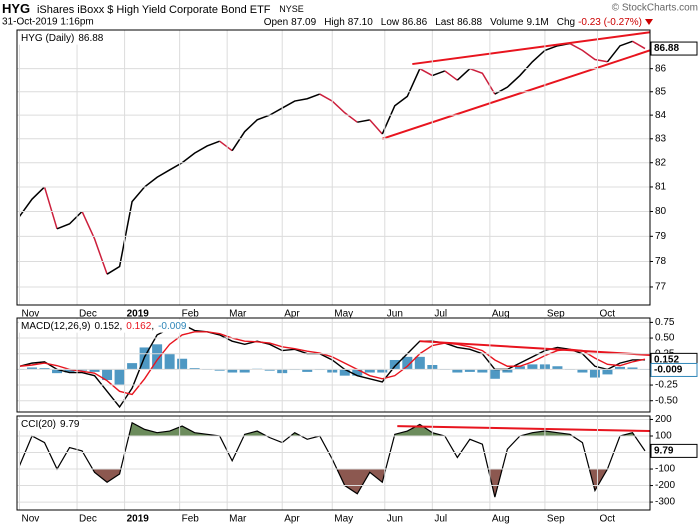 The image size is (700, 530). What do you see at coordinates (661, 211) in the screenshot?
I see `y-tick-label: 80` at bounding box center [661, 211].